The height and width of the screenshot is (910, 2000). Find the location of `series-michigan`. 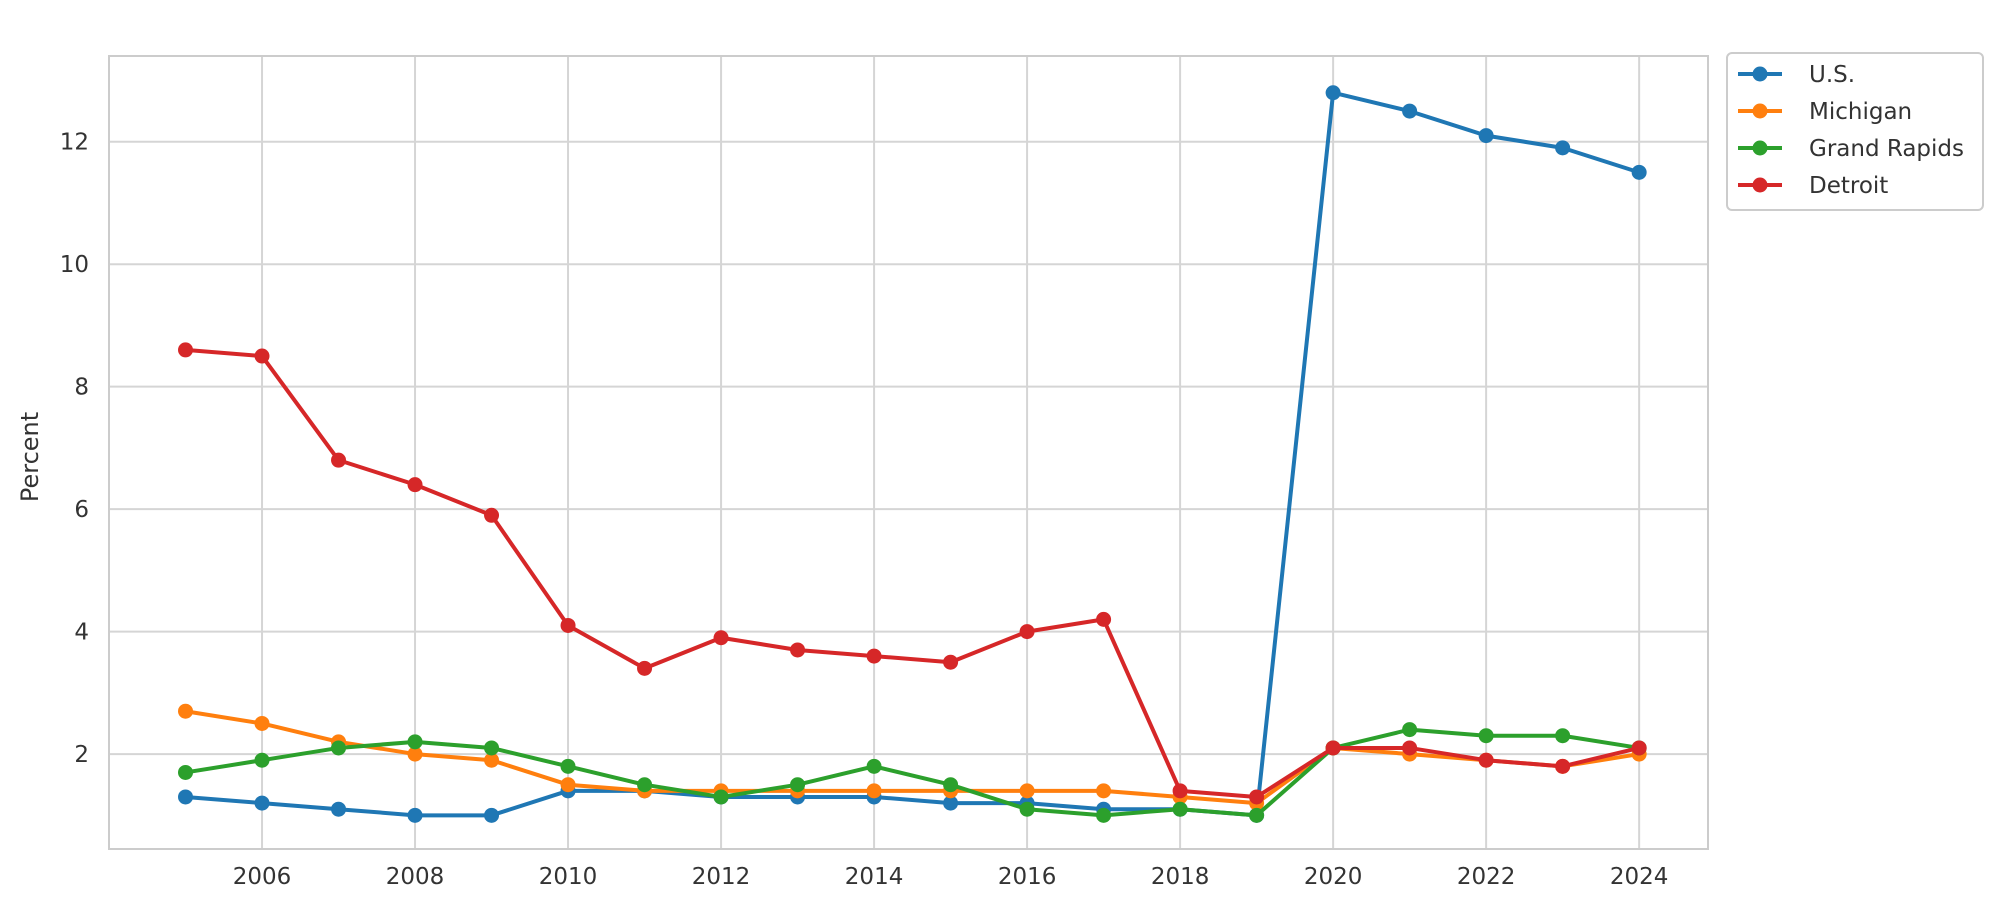

series-michigan is located at coordinates (912, 757).